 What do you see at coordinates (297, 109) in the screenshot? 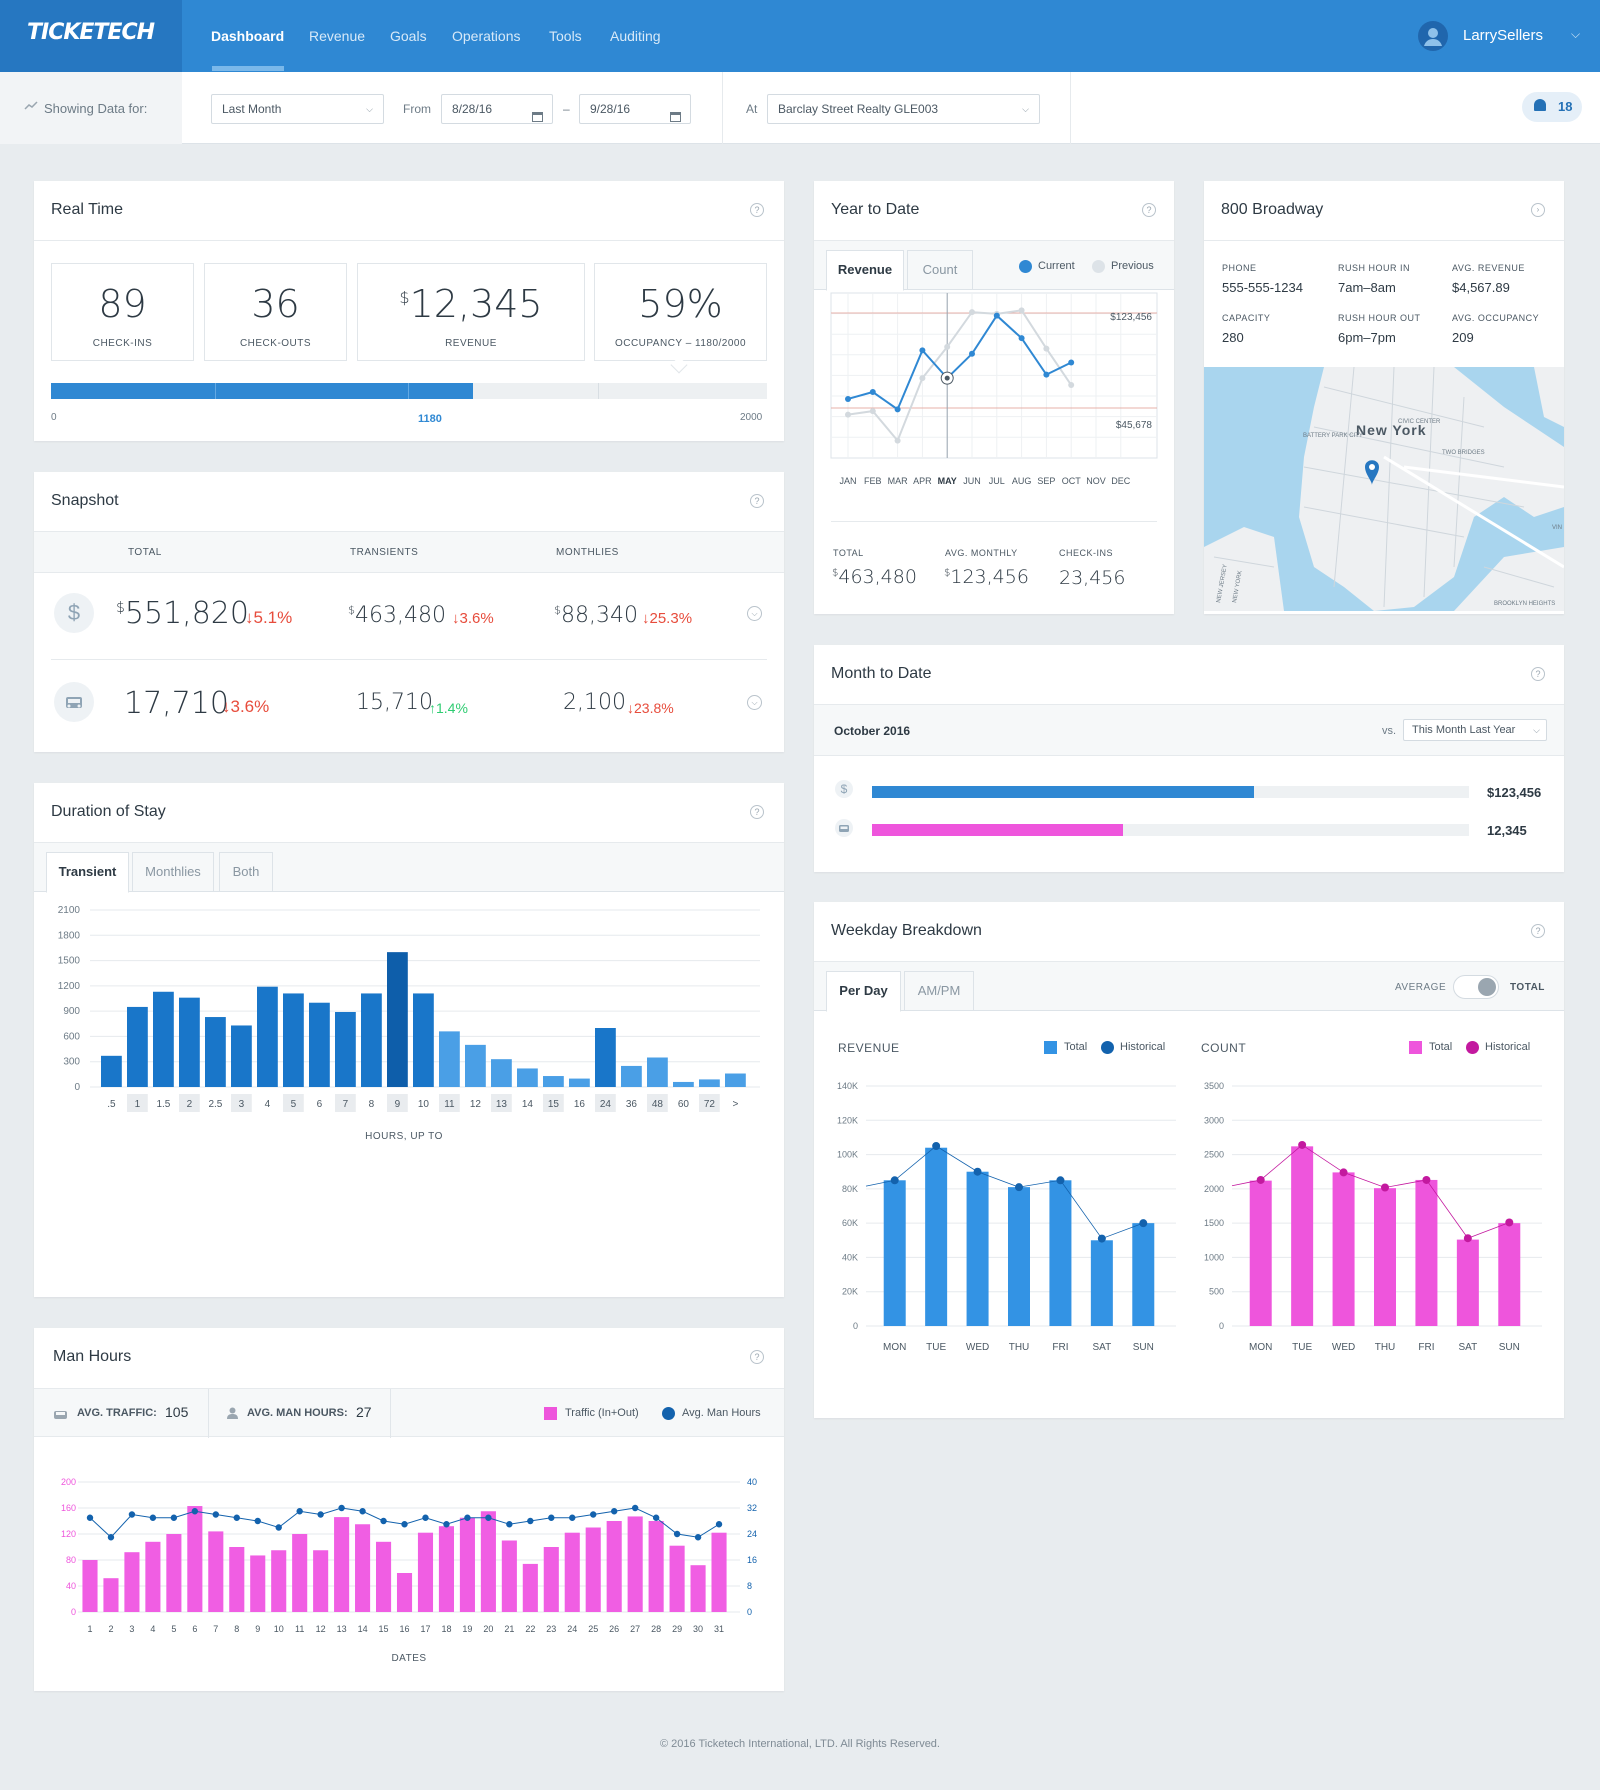
I see `period-select: Last Month ⌵` at bounding box center [297, 109].